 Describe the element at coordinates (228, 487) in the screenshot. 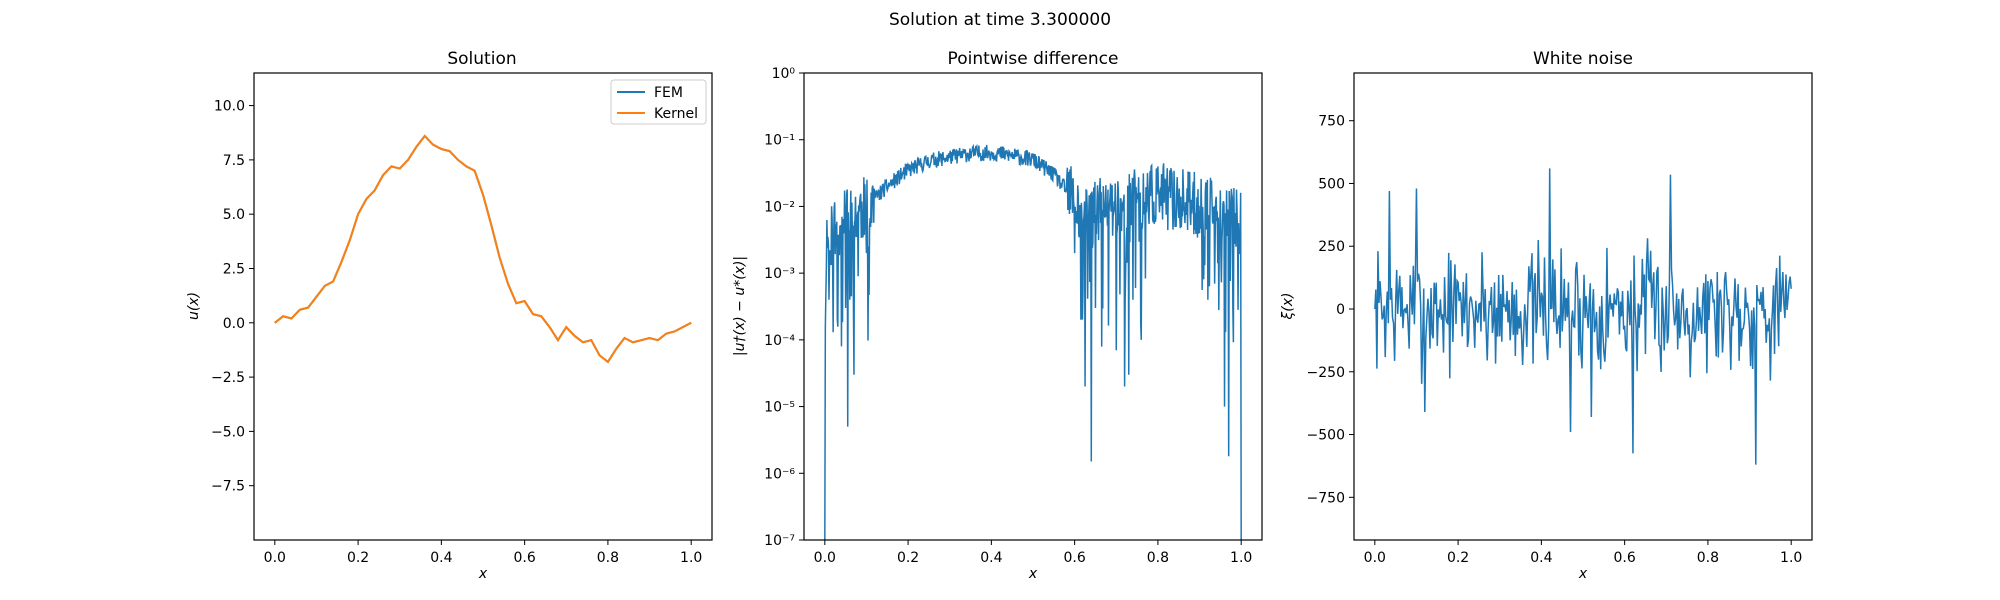

I see `y-tick-label: −7.5` at that location.